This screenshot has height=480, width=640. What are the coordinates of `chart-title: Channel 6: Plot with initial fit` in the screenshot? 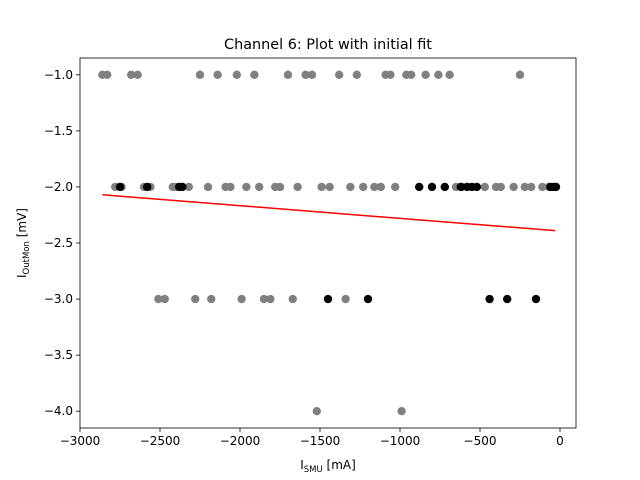 It's located at (328, 45).